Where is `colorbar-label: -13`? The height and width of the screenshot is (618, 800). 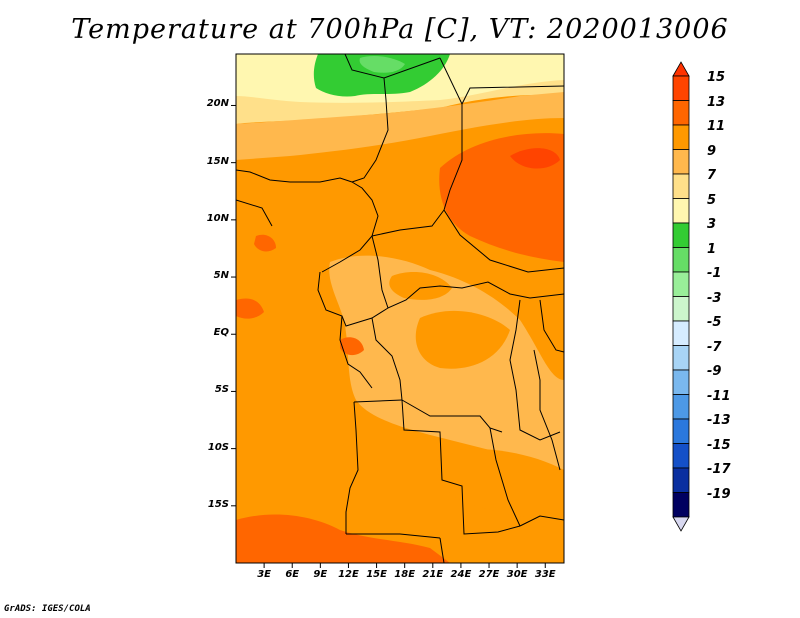
colorbar-label: -13 is located at coordinates (719, 420).